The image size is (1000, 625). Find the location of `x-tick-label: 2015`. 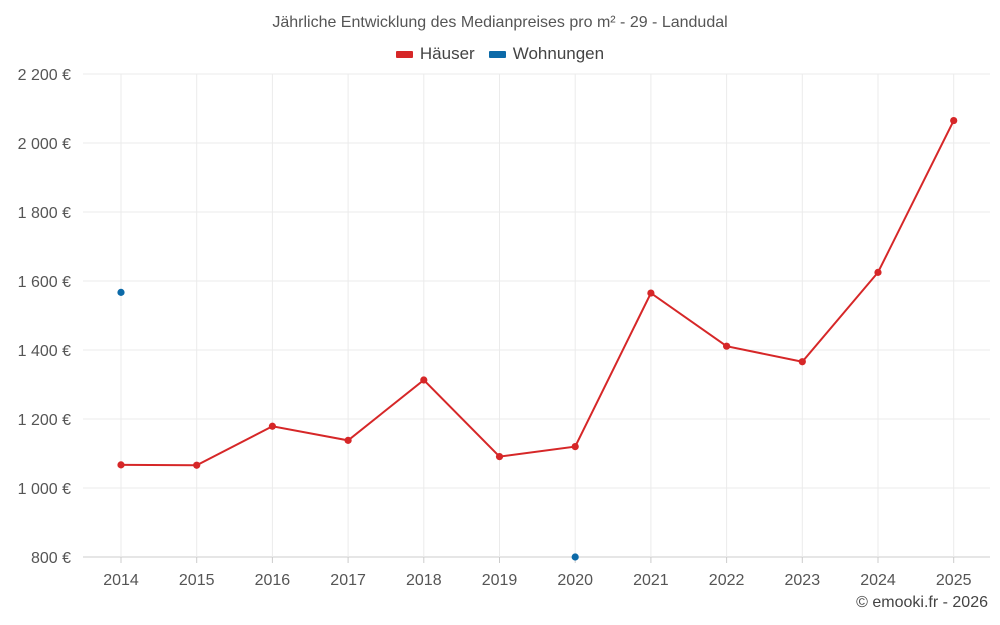

x-tick-label: 2015 is located at coordinates (197, 580).